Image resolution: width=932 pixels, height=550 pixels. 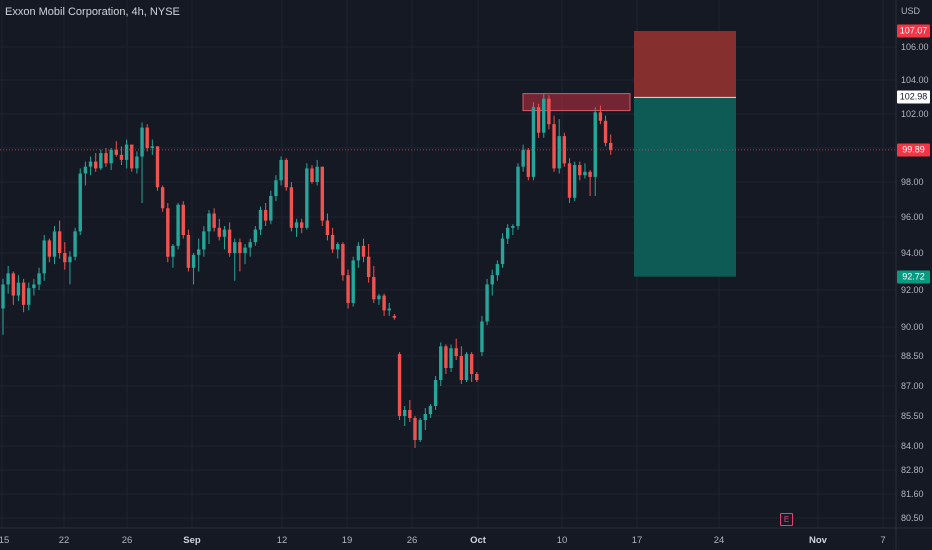 What do you see at coordinates (786, 519) in the screenshot?
I see `events-button: E` at bounding box center [786, 519].